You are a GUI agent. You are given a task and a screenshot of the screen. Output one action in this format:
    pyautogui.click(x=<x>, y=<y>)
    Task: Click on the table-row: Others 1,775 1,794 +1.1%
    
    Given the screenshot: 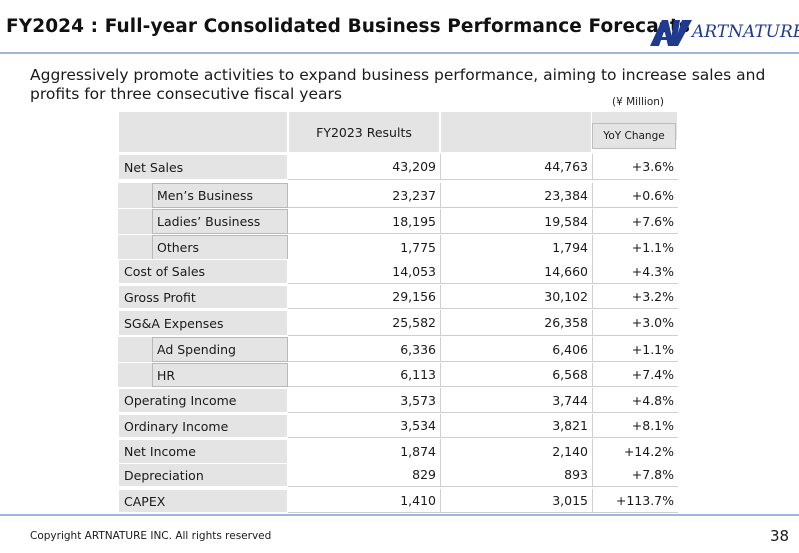 What is the action you would take?
    pyautogui.click(x=398, y=247)
    